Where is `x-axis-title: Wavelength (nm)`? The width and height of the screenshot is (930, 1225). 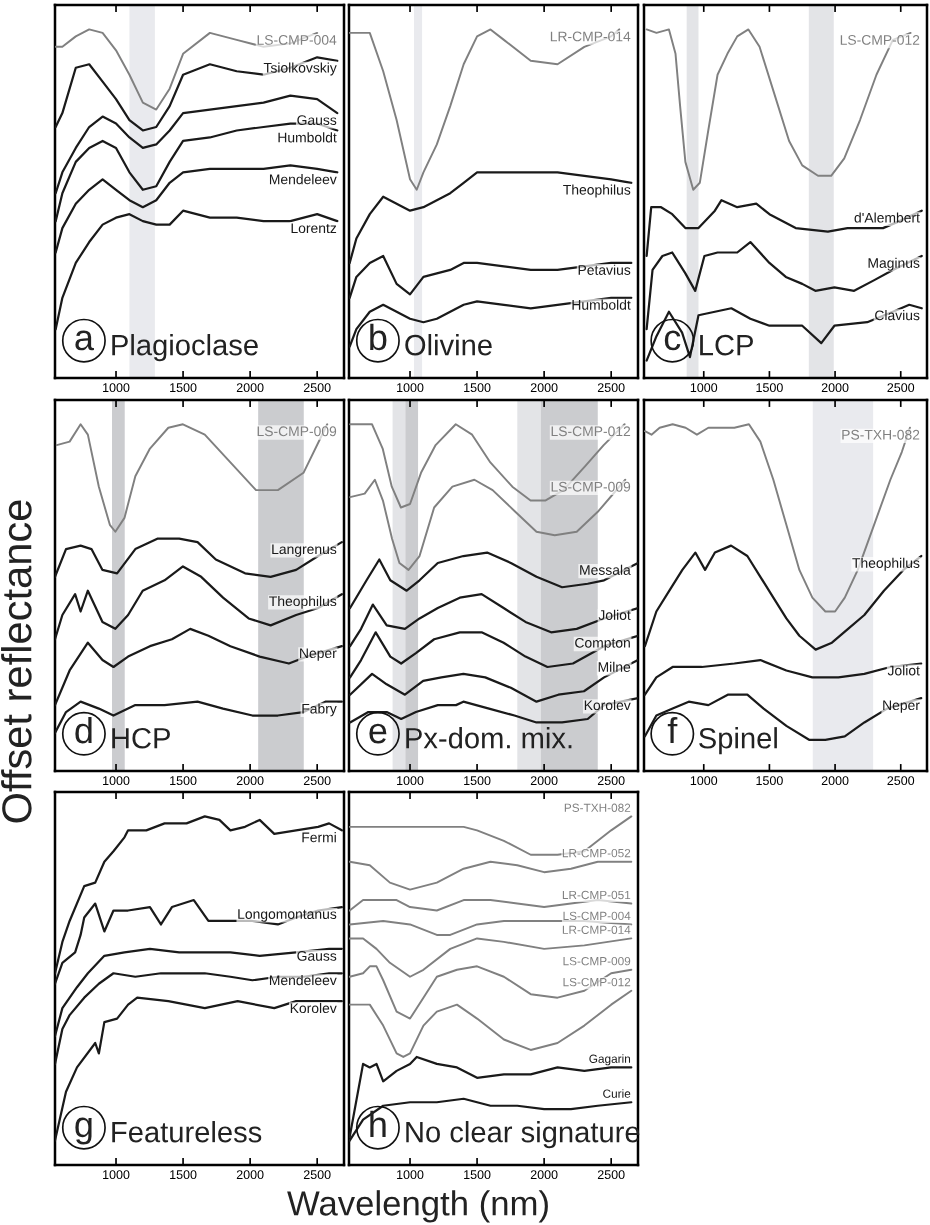
x-axis-title: Wavelength (nm) is located at coordinates (417, 1206).